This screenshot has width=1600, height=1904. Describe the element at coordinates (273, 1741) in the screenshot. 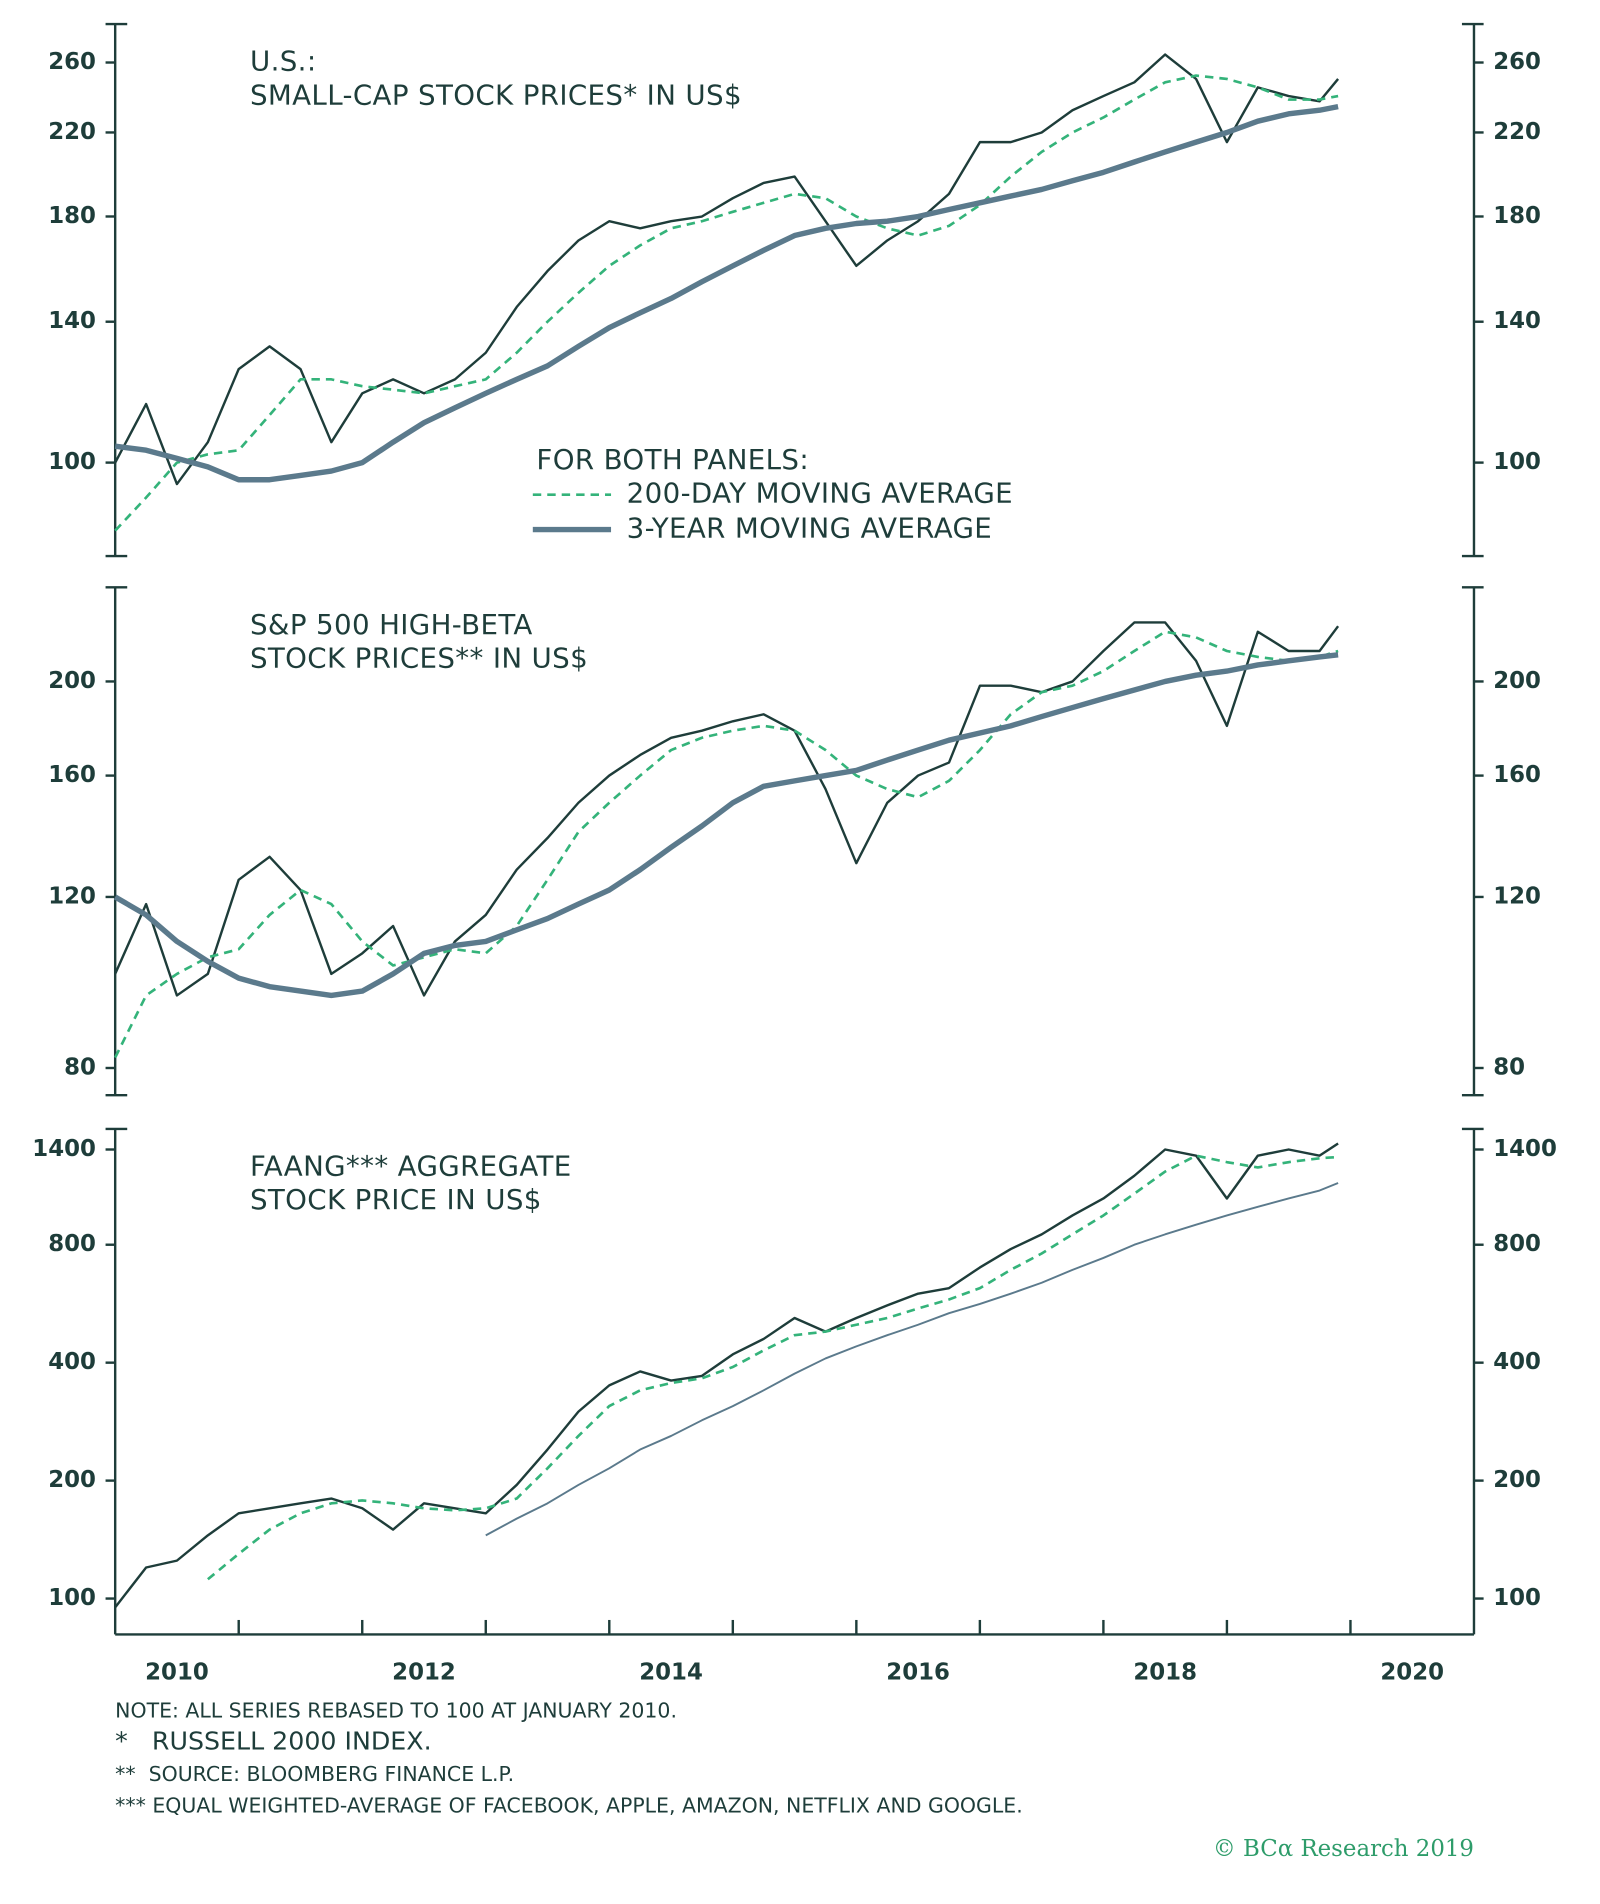

I see `note: * RUSSELL 2000 INDEX.` at that location.